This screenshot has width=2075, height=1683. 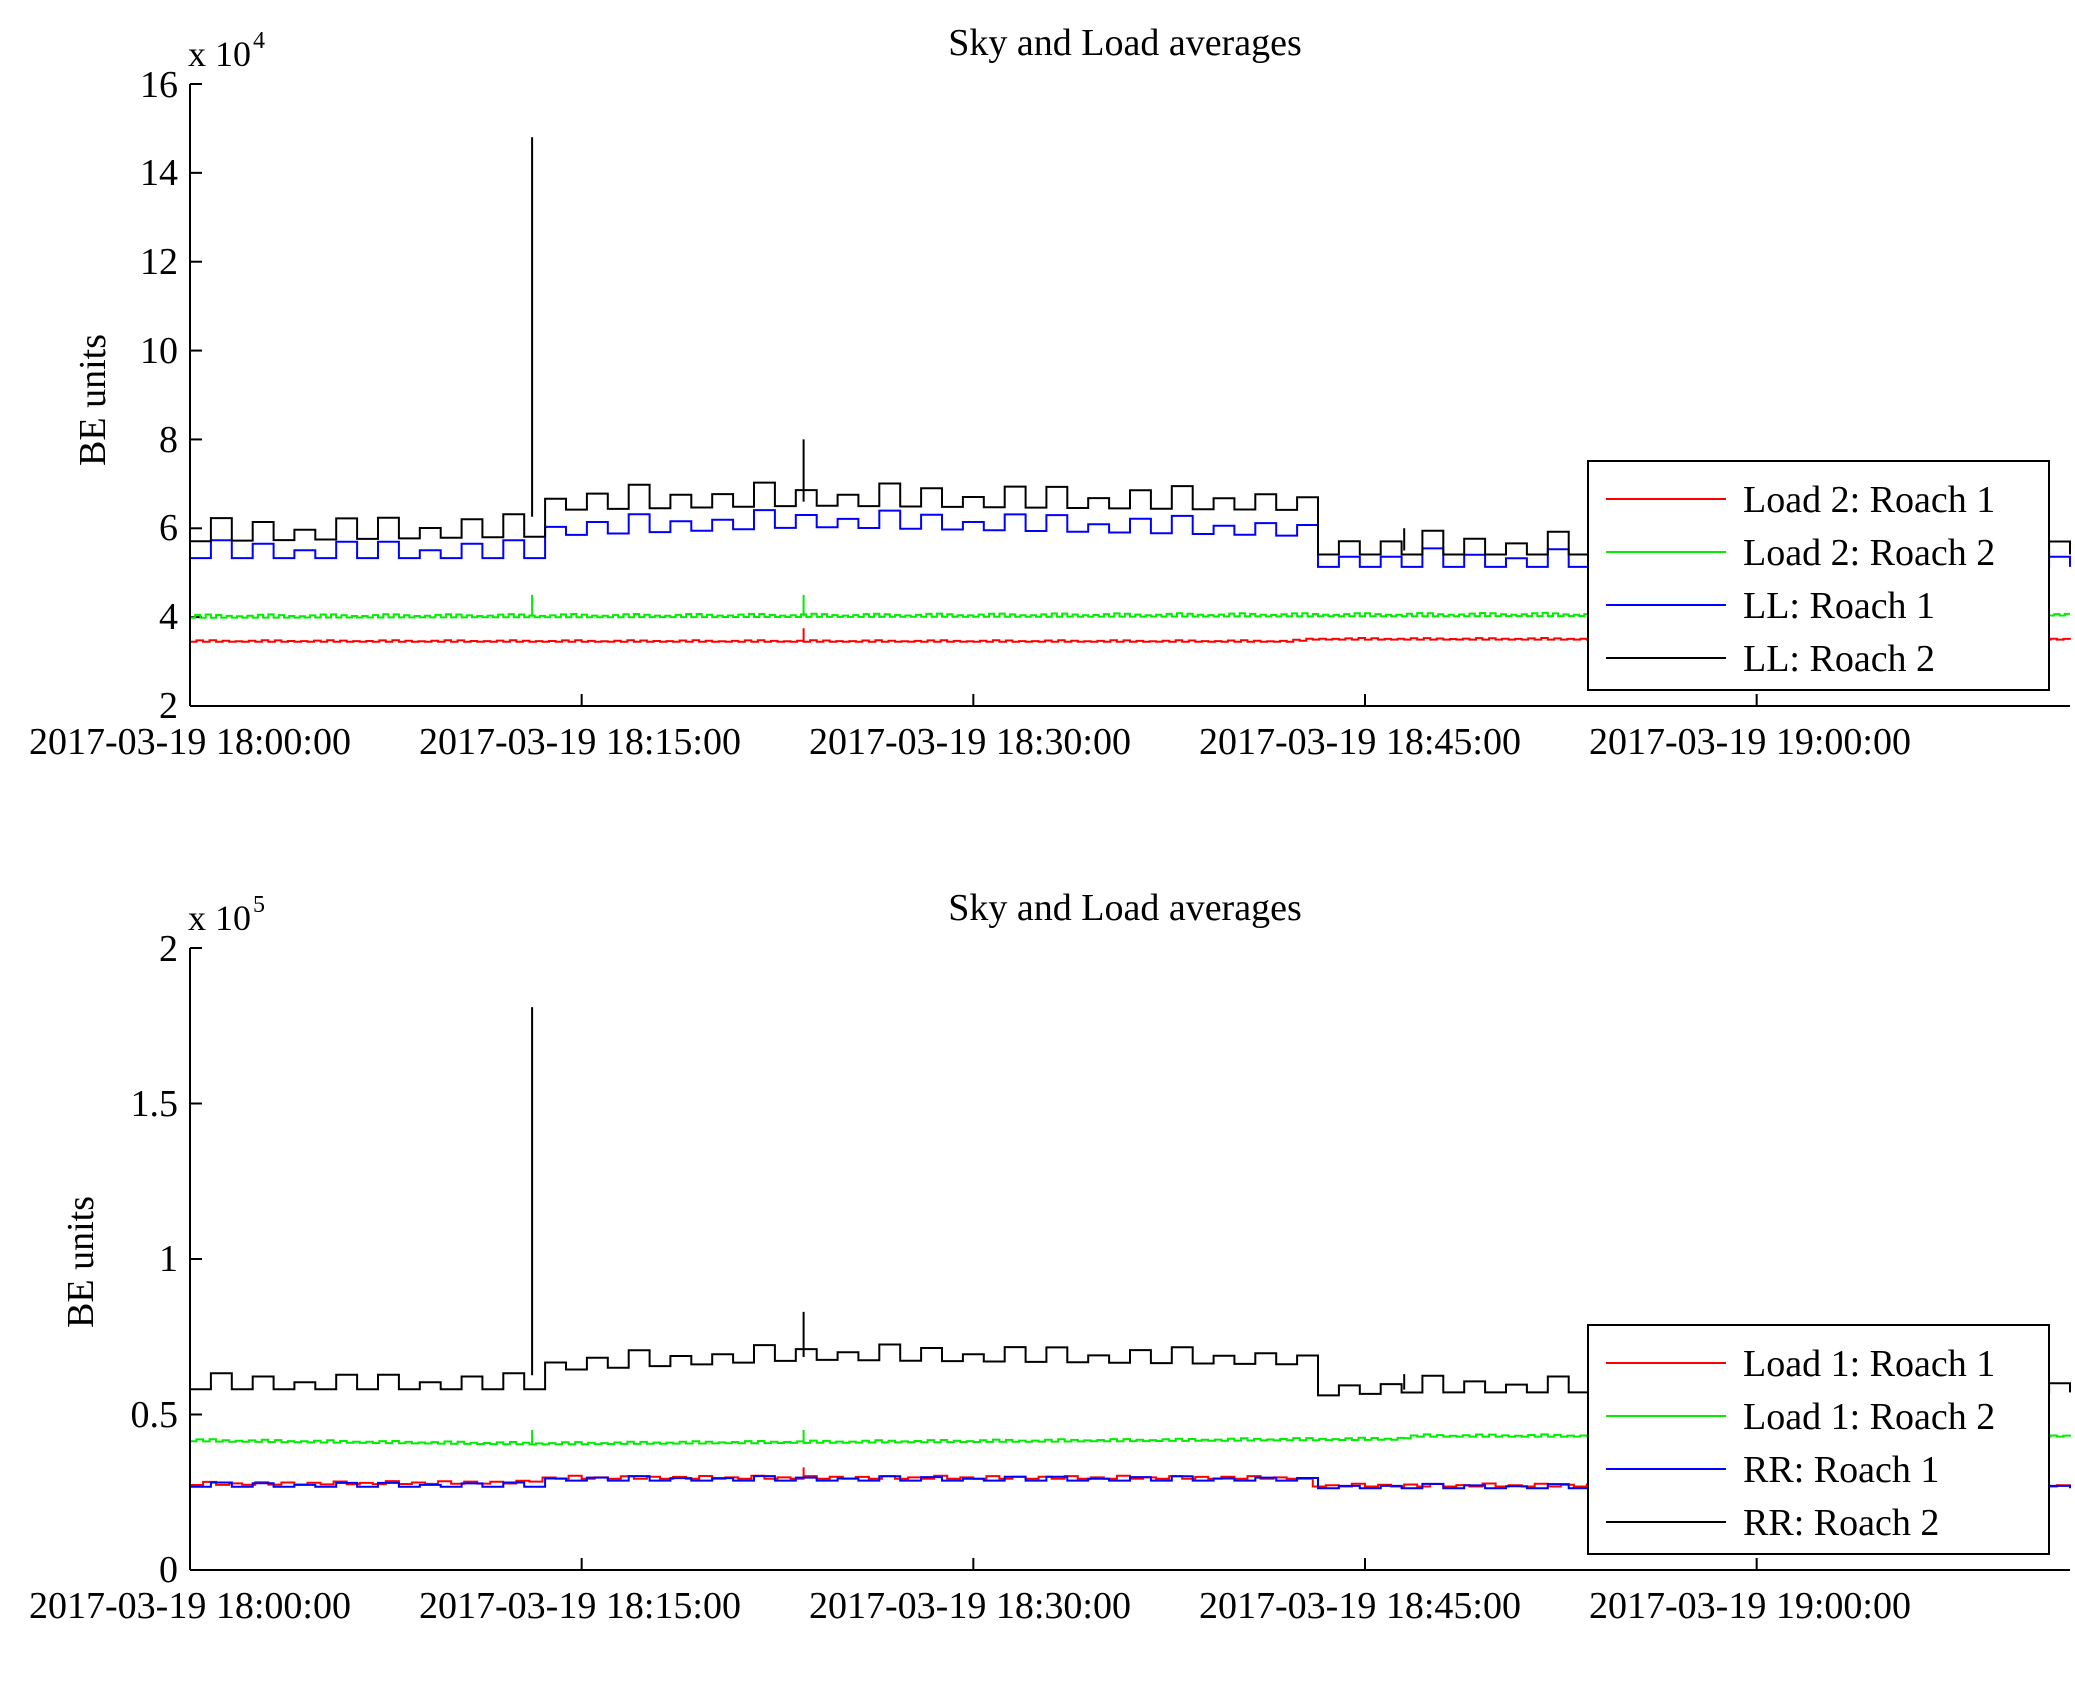 What do you see at coordinates (226, 51) in the screenshot?
I see `top-y-multiplier: x 104` at bounding box center [226, 51].